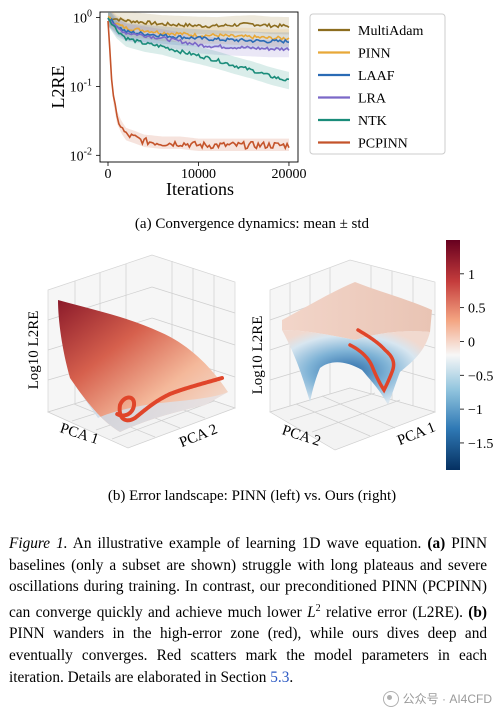 Image resolution: width=504 pixels, height=719 pixels. Describe the element at coordinates (82, 17) in the screenshot. I see `y-tick-label: 10⁰` at that location.